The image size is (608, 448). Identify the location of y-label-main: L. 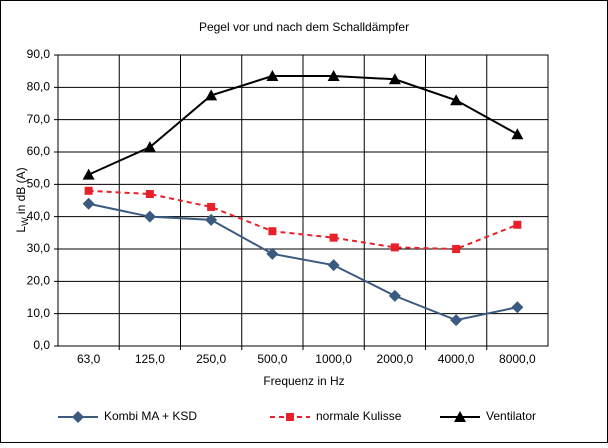
(21, 229).